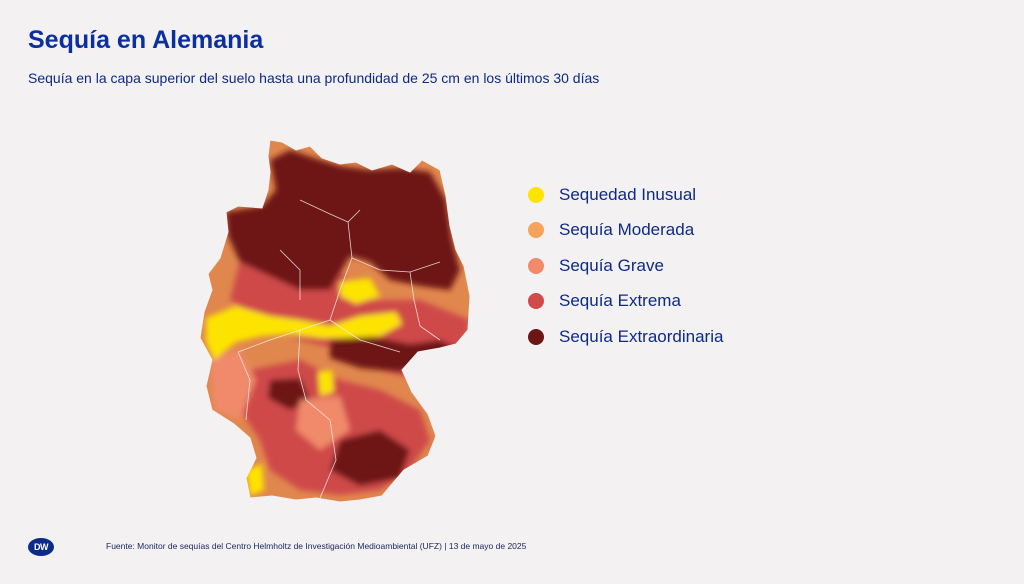 Image resolution: width=1024 pixels, height=584 pixels. Describe the element at coordinates (323, 423) in the screenshot. I see `severe-drought-center` at that location.